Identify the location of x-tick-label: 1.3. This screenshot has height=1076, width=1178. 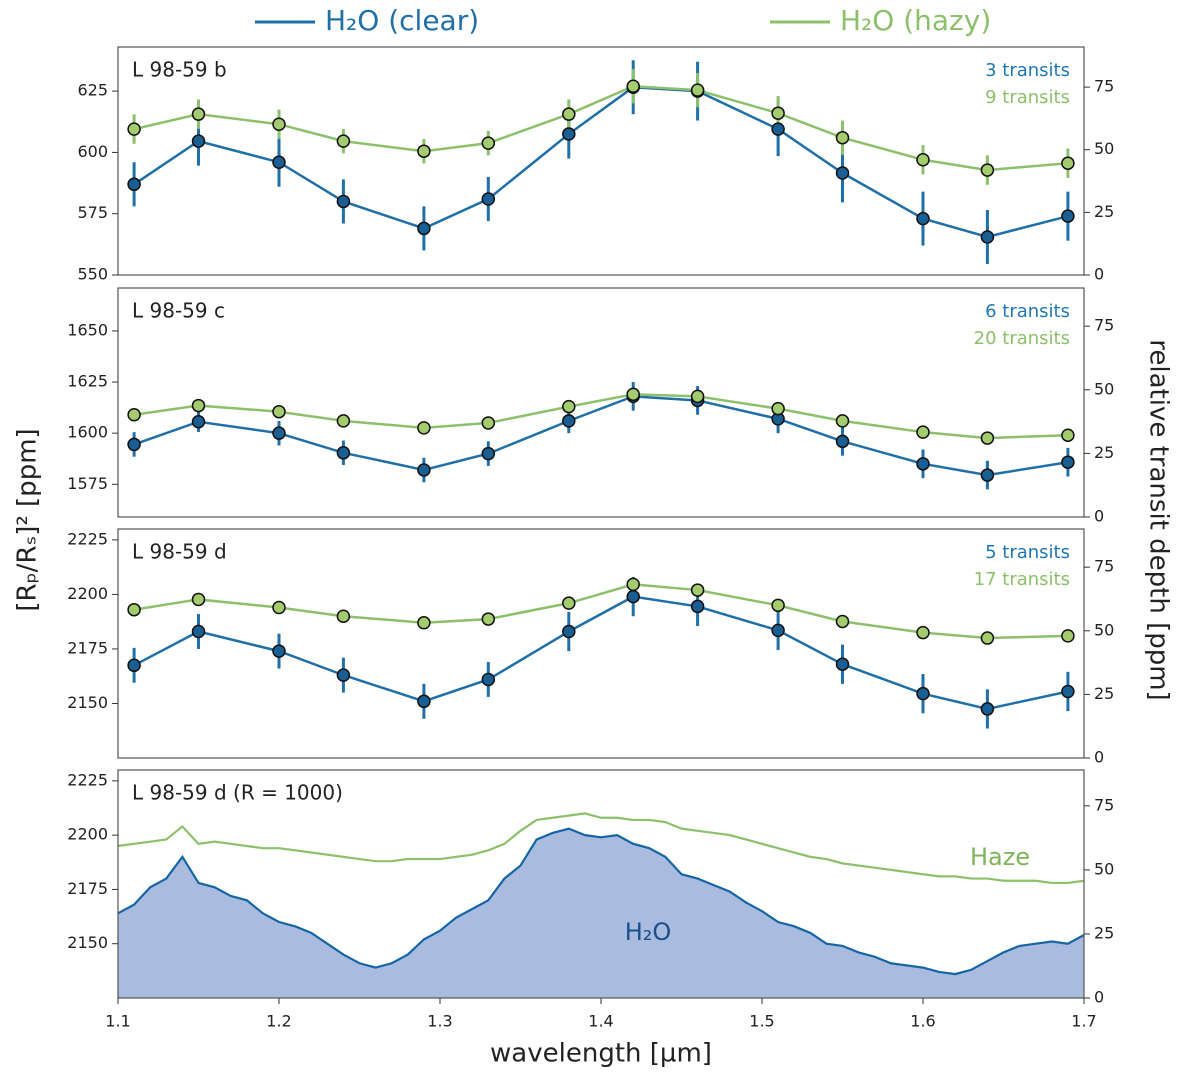
(439, 1021).